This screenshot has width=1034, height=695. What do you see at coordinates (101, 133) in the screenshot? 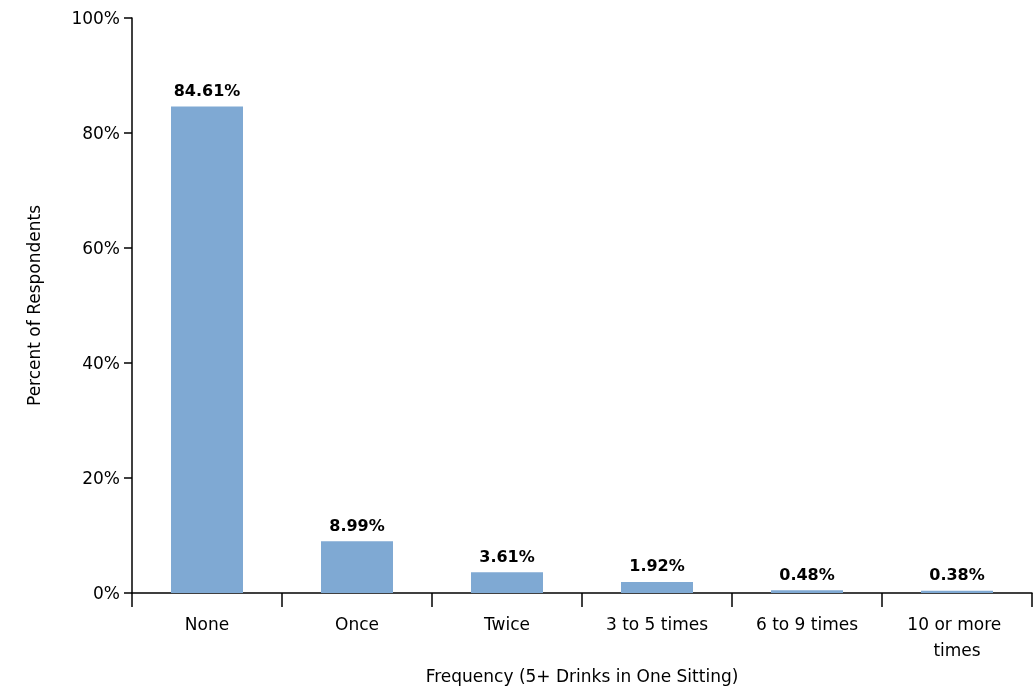
I see `y-tick-label: 80%` at bounding box center [101, 133].